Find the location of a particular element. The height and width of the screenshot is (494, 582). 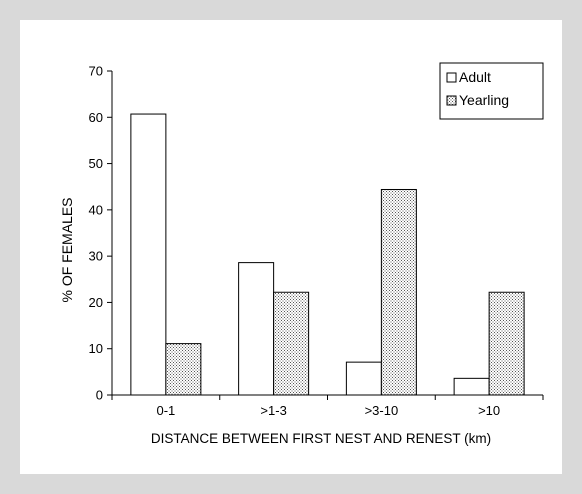

legend-label-yearling: Yearling is located at coordinates (484, 100).